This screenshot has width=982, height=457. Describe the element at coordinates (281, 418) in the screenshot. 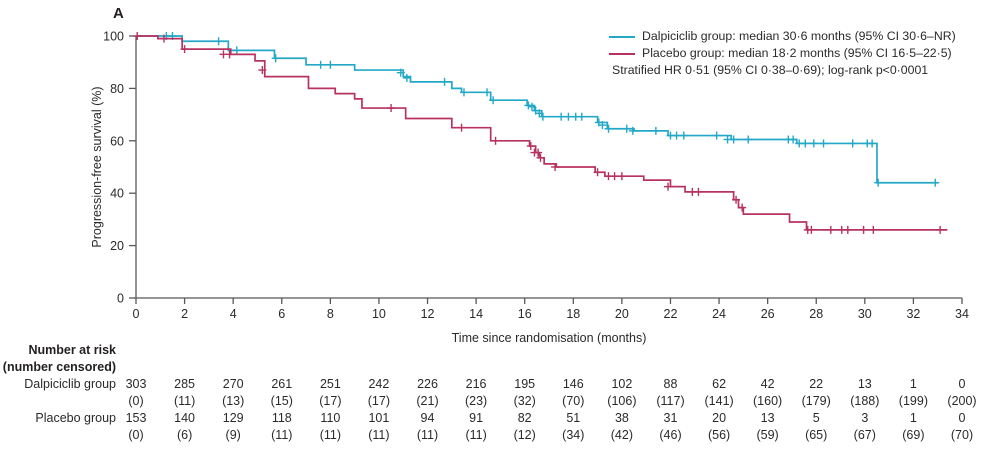

I see `at-risk-value: 118` at that location.